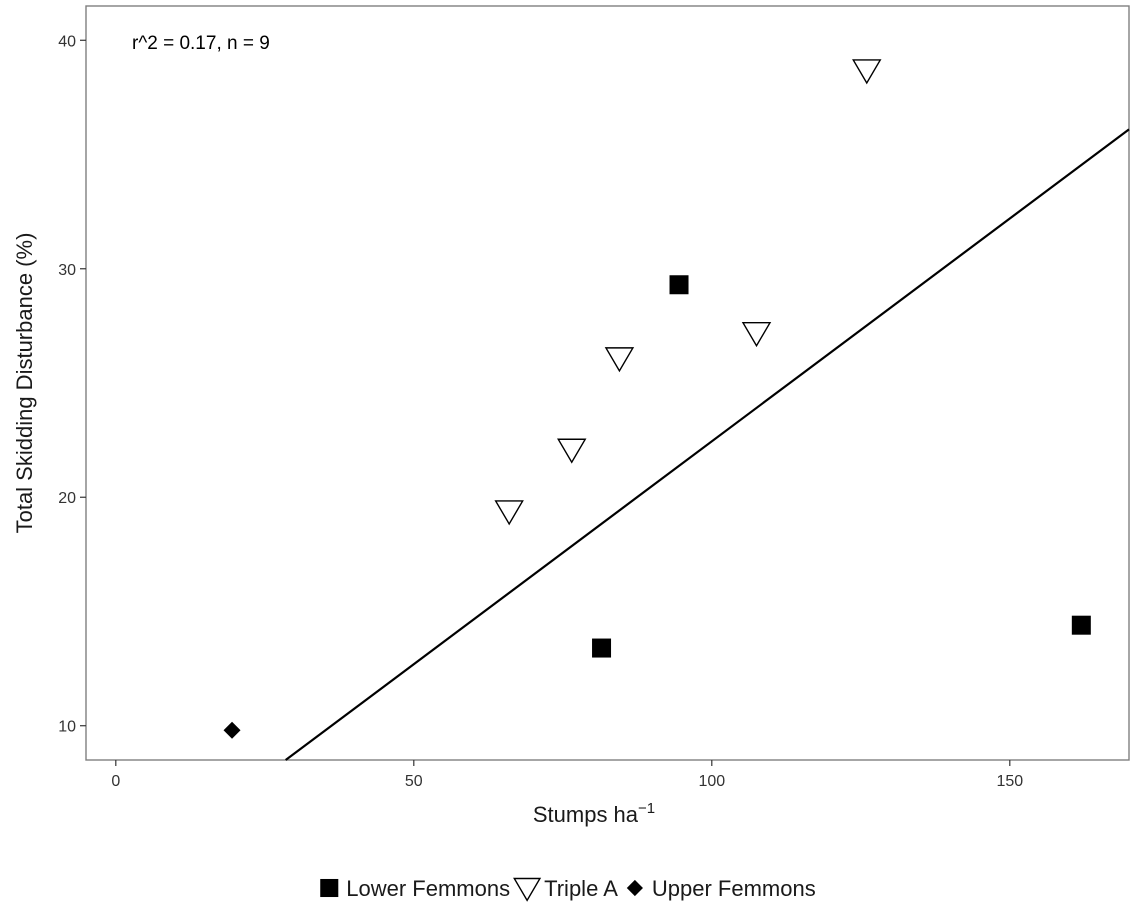  Describe the element at coordinates (1009, 781) in the screenshot. I see `x-tick-label: 150` at that location.